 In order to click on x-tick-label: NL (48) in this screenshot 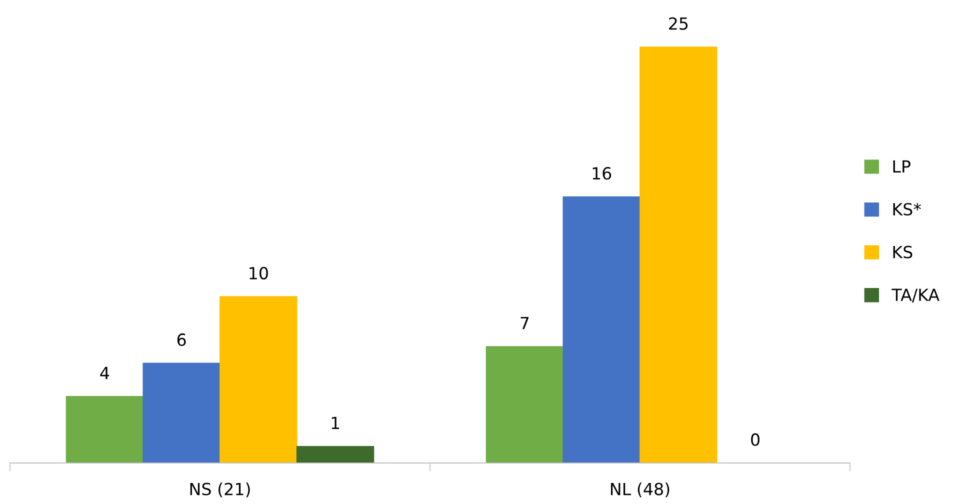, I will do `click(640, 490)`.